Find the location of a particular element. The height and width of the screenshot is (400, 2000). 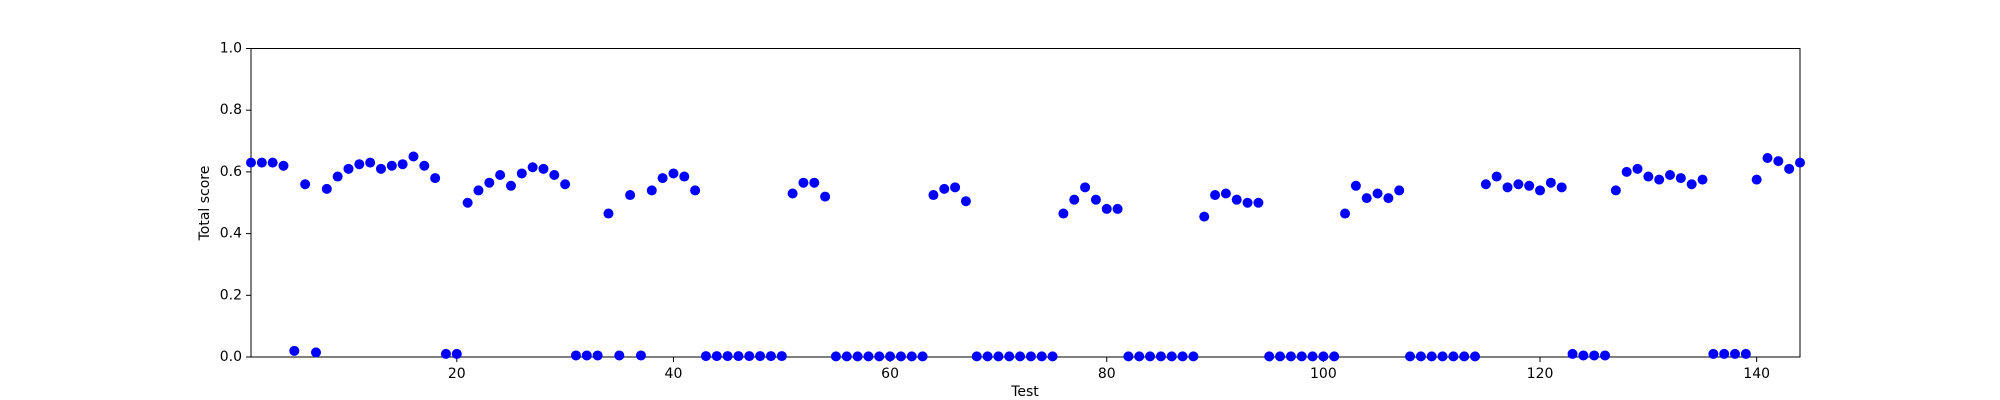

x-tick-label: 100 is located at coordinates (1323, 374).